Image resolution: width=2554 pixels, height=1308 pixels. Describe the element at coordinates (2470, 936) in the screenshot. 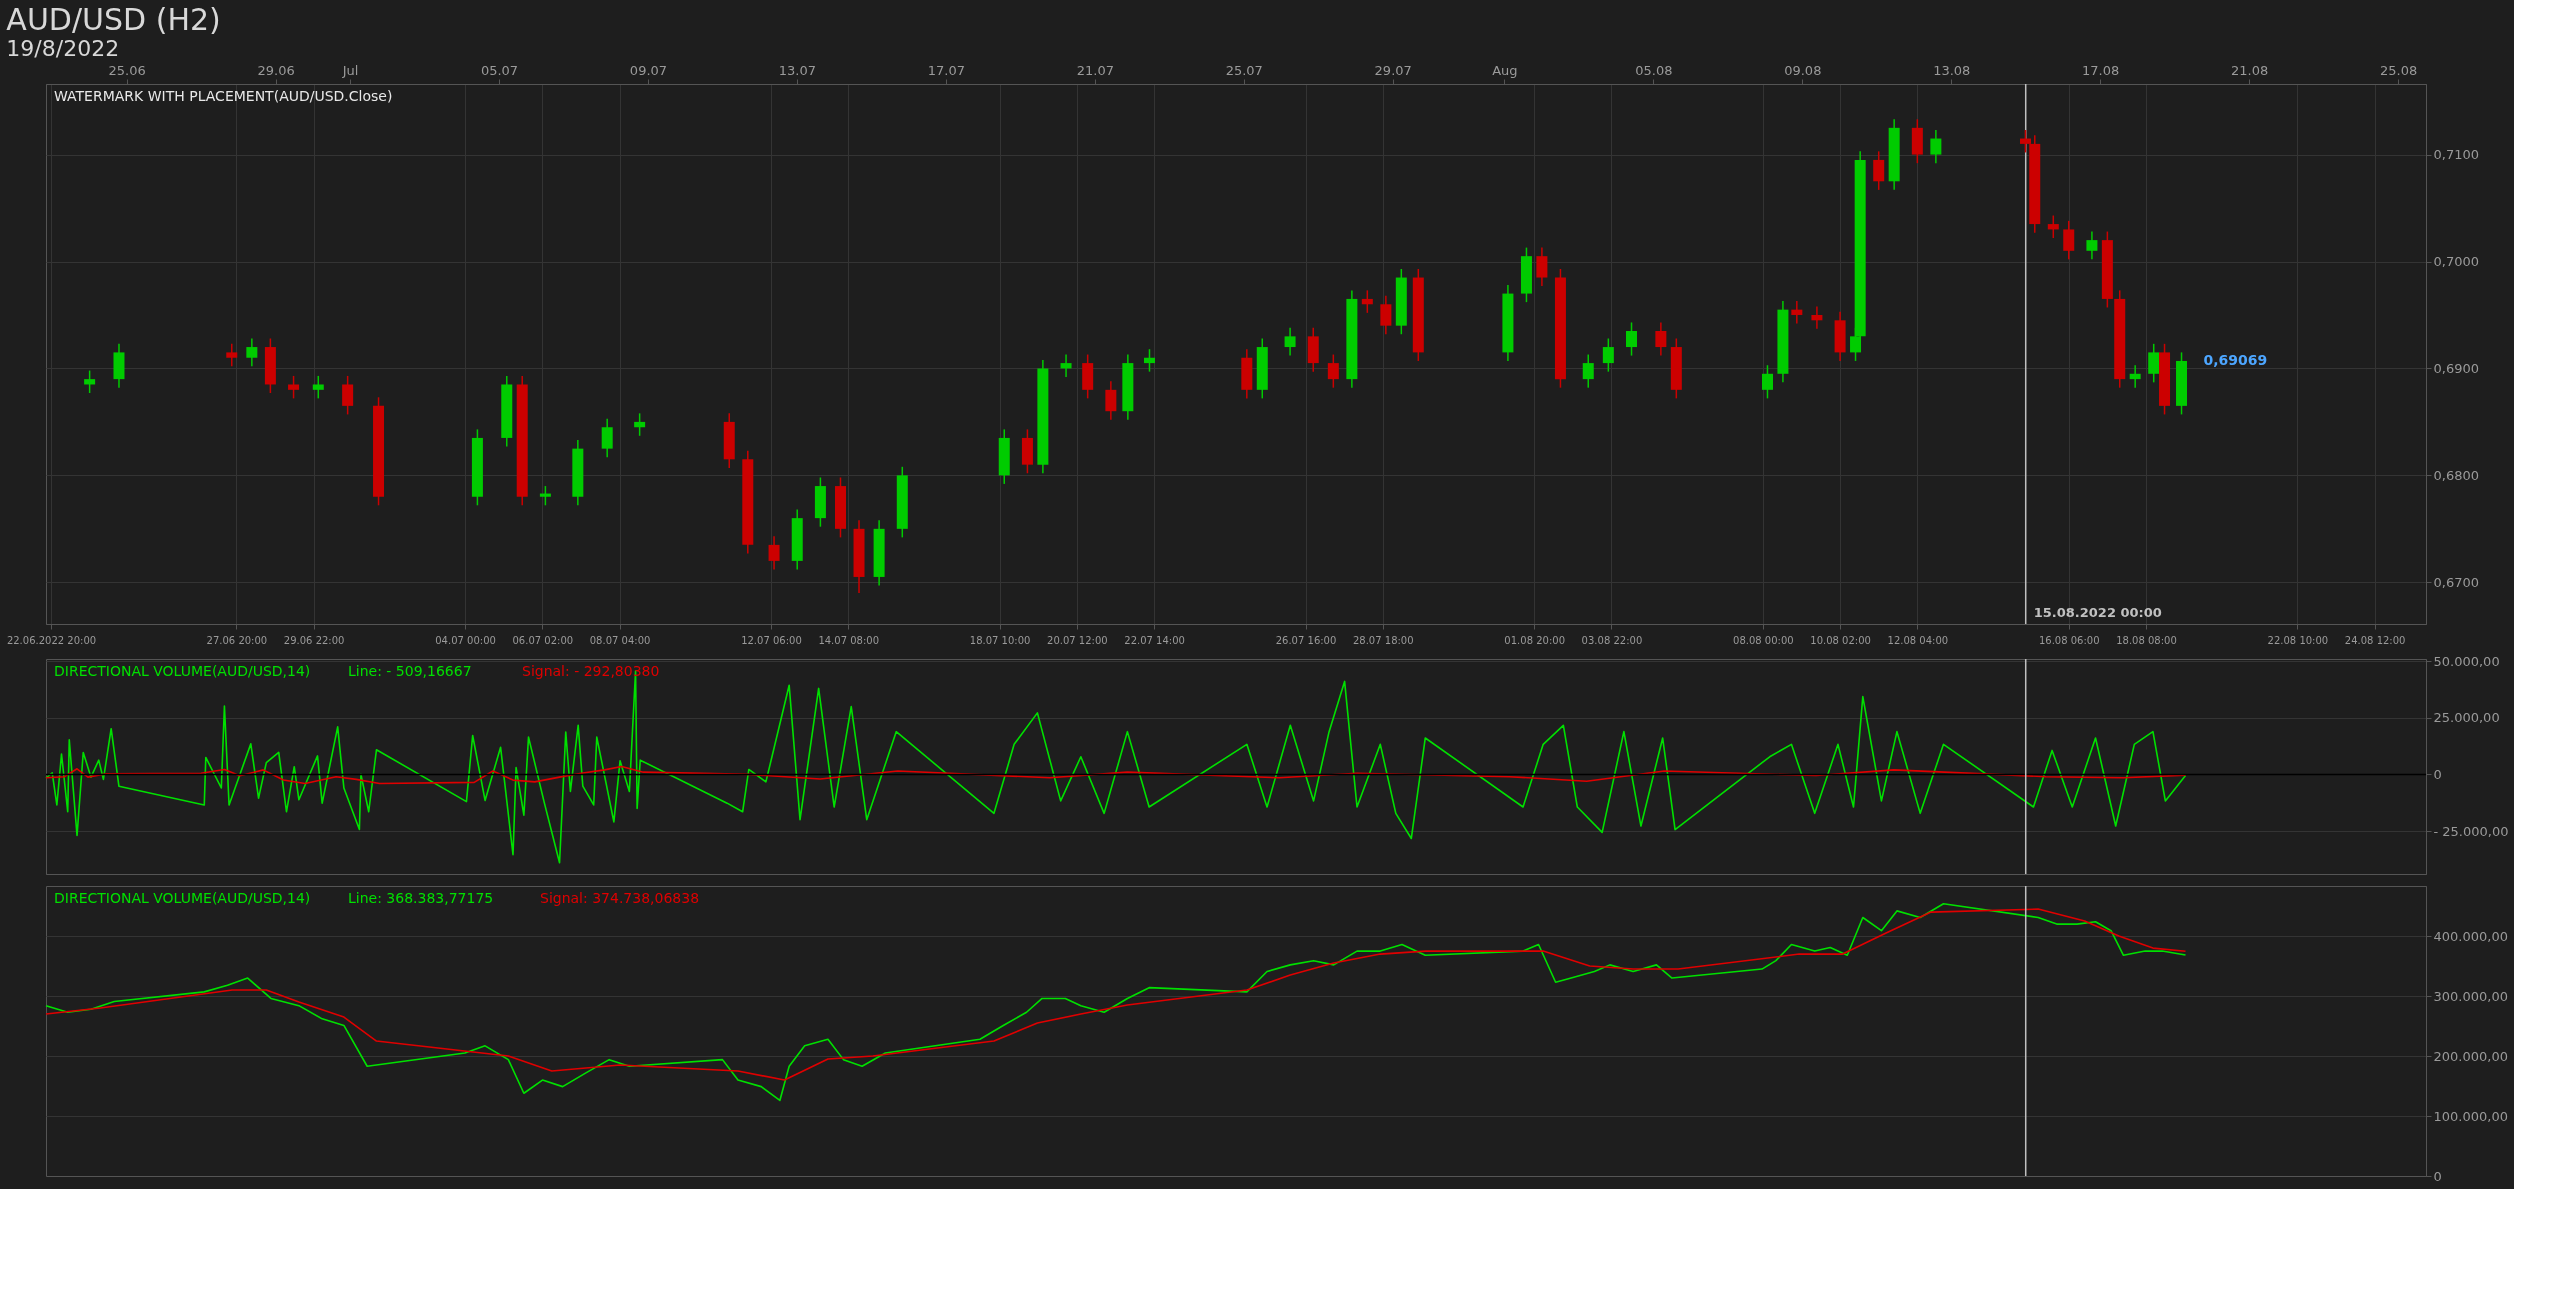

I see `y-tick-label: 400.000,00` at that location.